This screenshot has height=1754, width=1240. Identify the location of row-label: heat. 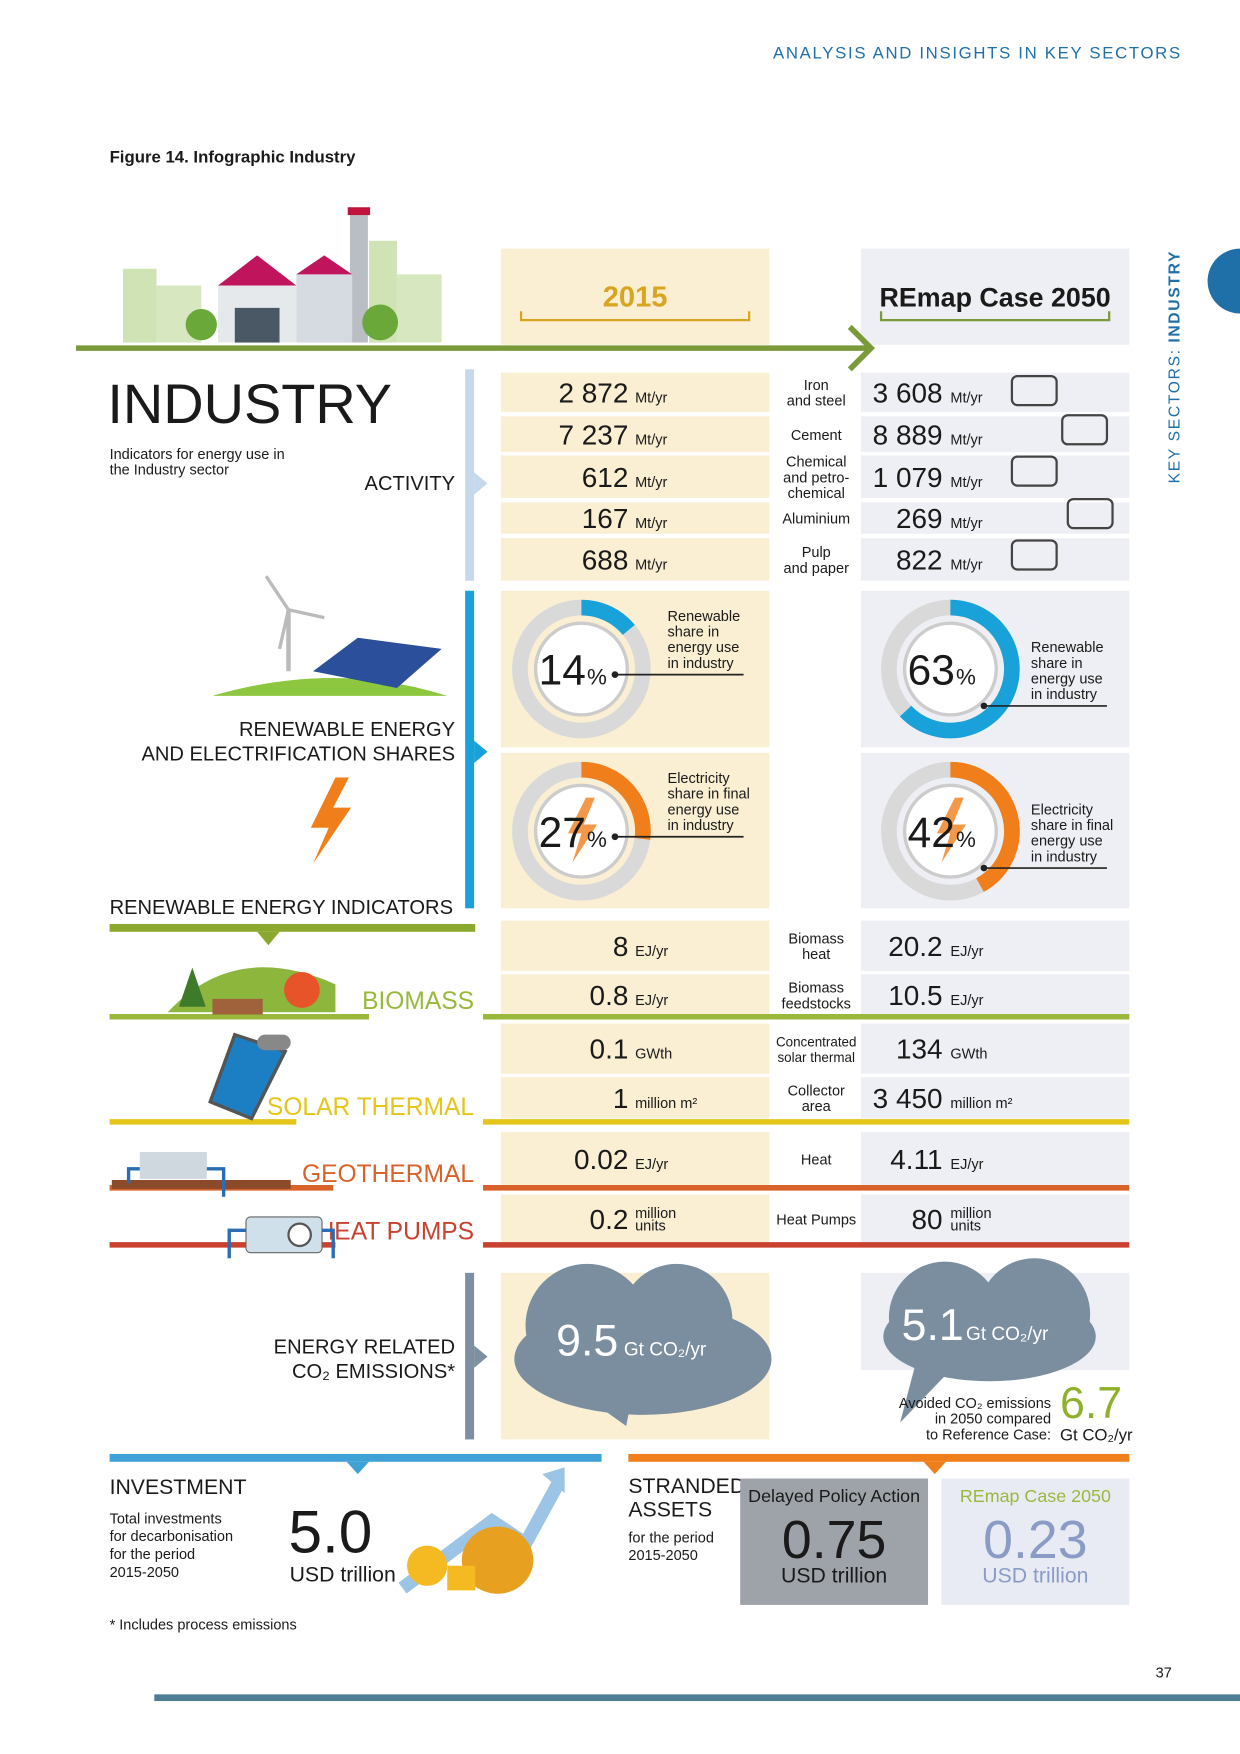
(816, 955).